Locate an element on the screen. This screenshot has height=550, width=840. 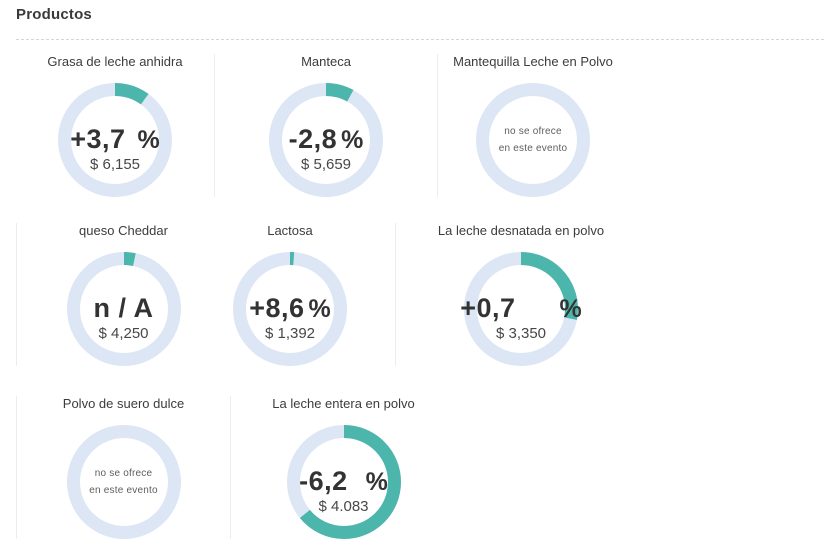
price-value: $ 4,250 is located at coordinates (123, 333).